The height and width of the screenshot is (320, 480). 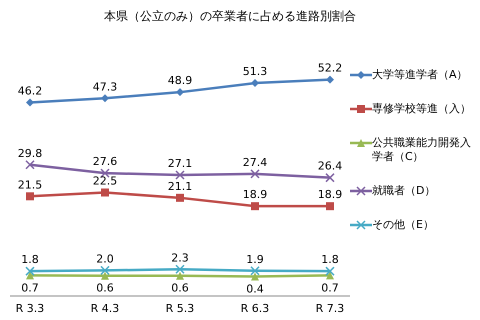 I want to click on data-label: 52.2, so click(x=330, y=68).